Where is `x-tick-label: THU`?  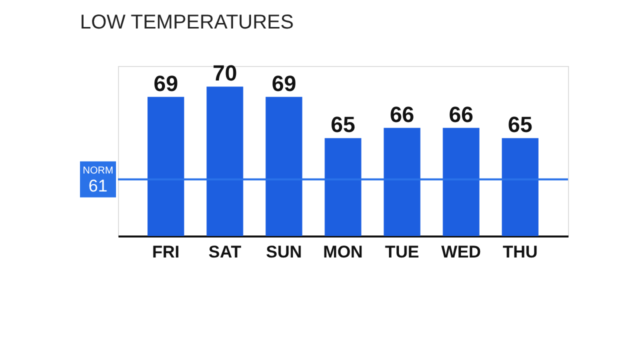 x-tick-label: THU is located at coordinates (520, 252).